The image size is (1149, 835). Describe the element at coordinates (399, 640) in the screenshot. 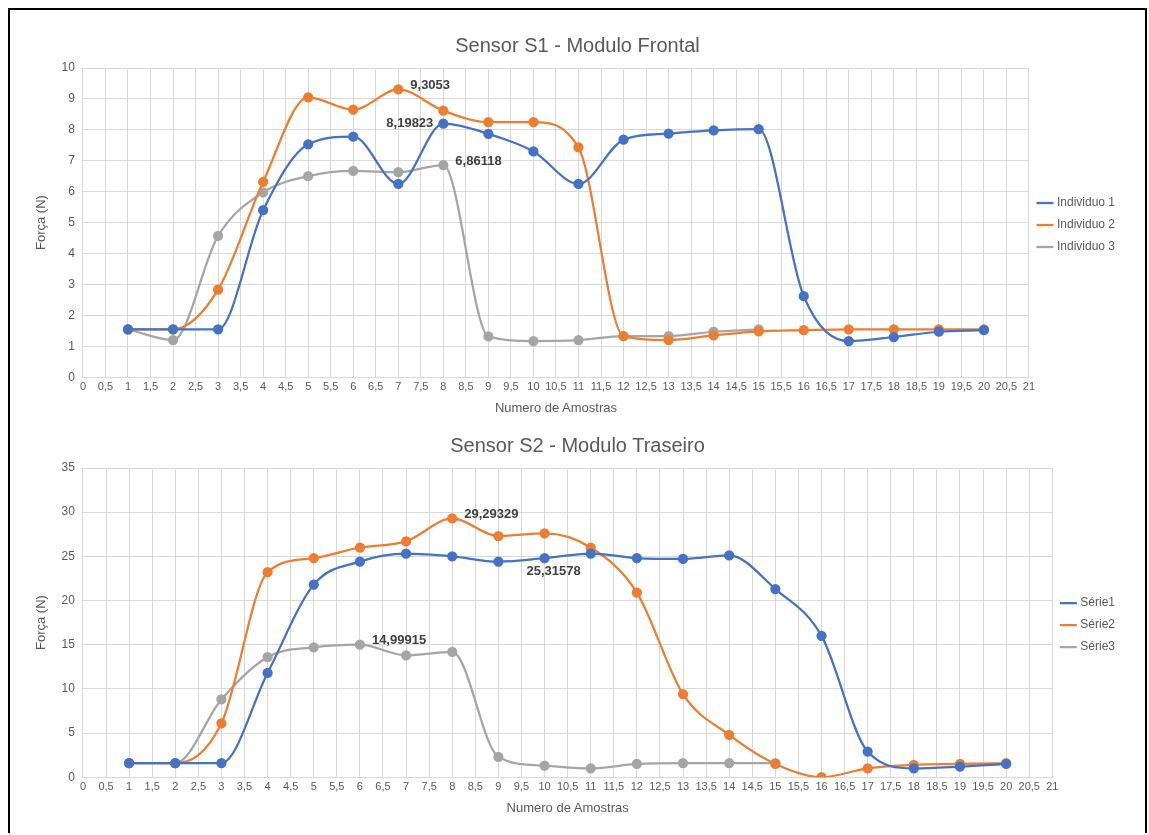

I see `data-label: 14,99915` at that location.